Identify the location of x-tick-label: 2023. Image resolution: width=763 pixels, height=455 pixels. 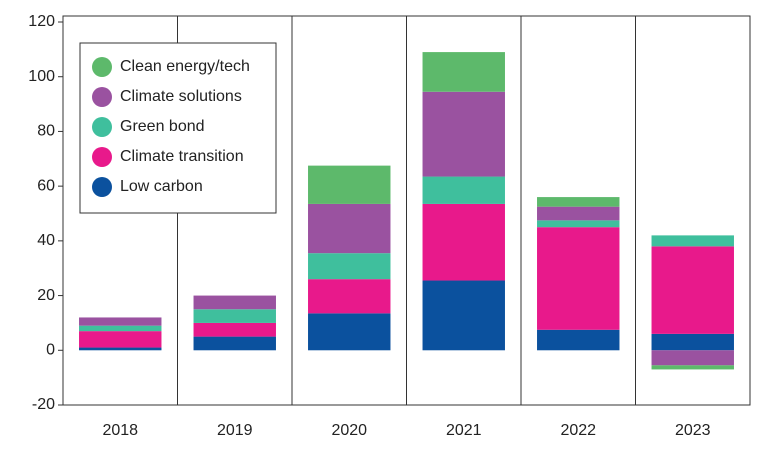
(693, 430).